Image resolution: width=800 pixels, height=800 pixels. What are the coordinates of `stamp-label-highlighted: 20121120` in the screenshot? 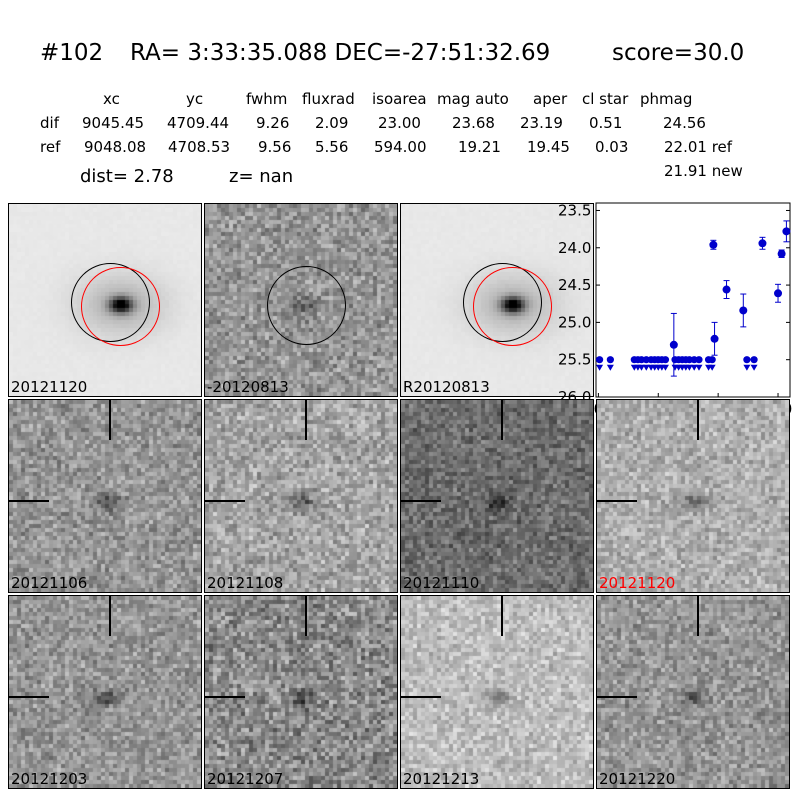 It's located at (637, 583).